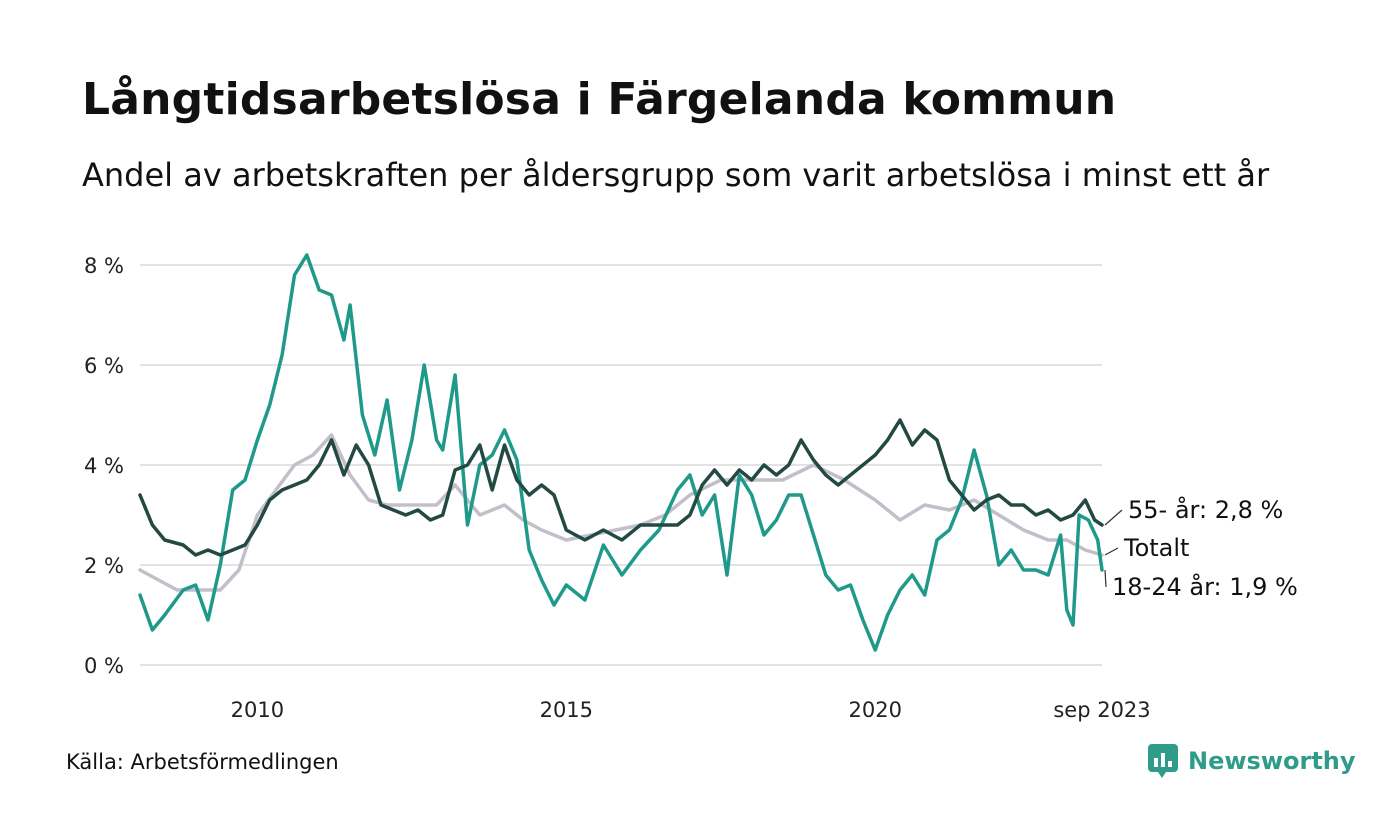 This screenshot has width=1400, height=840. I want to click on brand-logo: Newsworthy, so click(1252, 761).